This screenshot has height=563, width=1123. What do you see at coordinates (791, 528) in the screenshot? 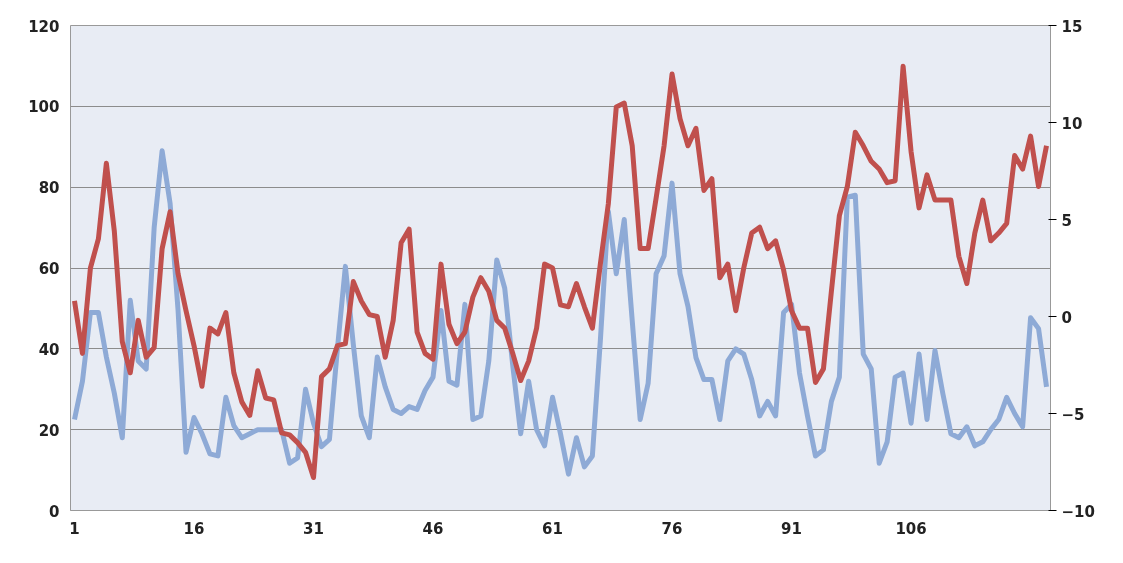
I see `x-tick-label: 91` at bounding box center [791, 528].